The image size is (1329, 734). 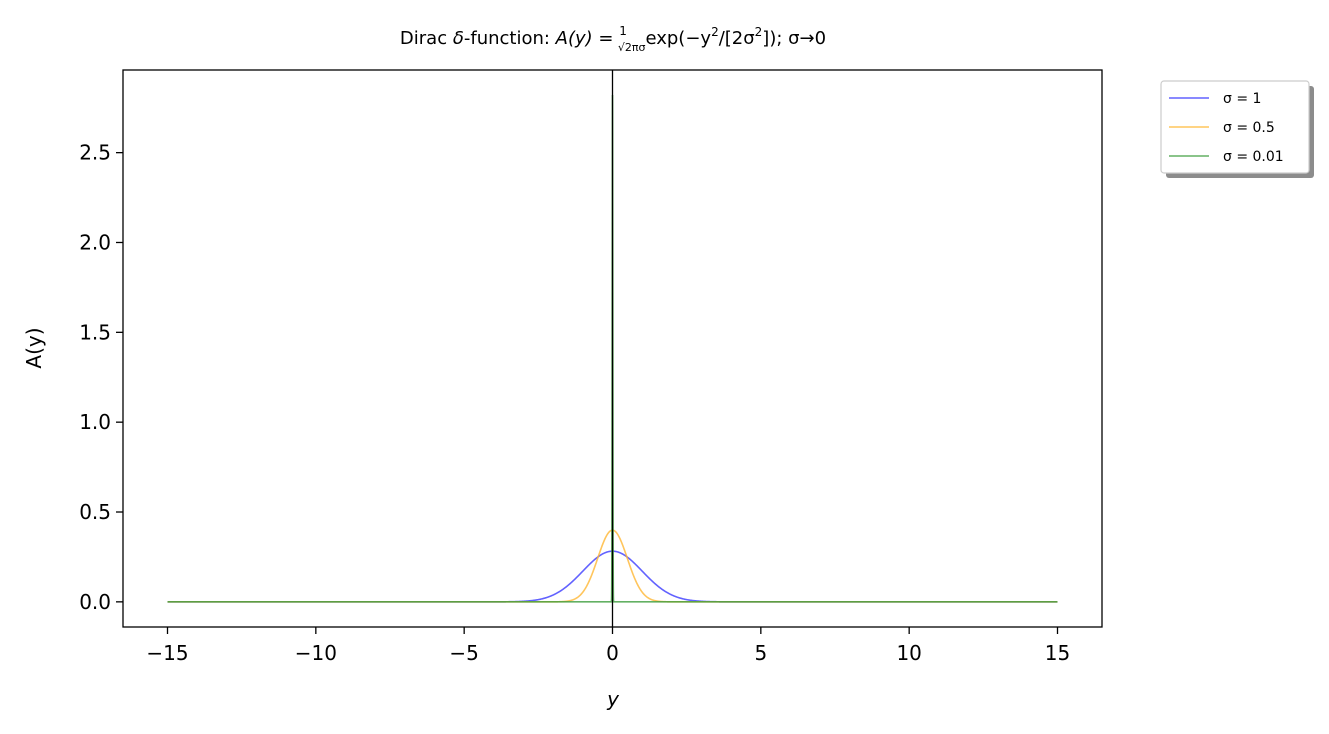 I want to click on legend-box, so click(x=1235, y=127).